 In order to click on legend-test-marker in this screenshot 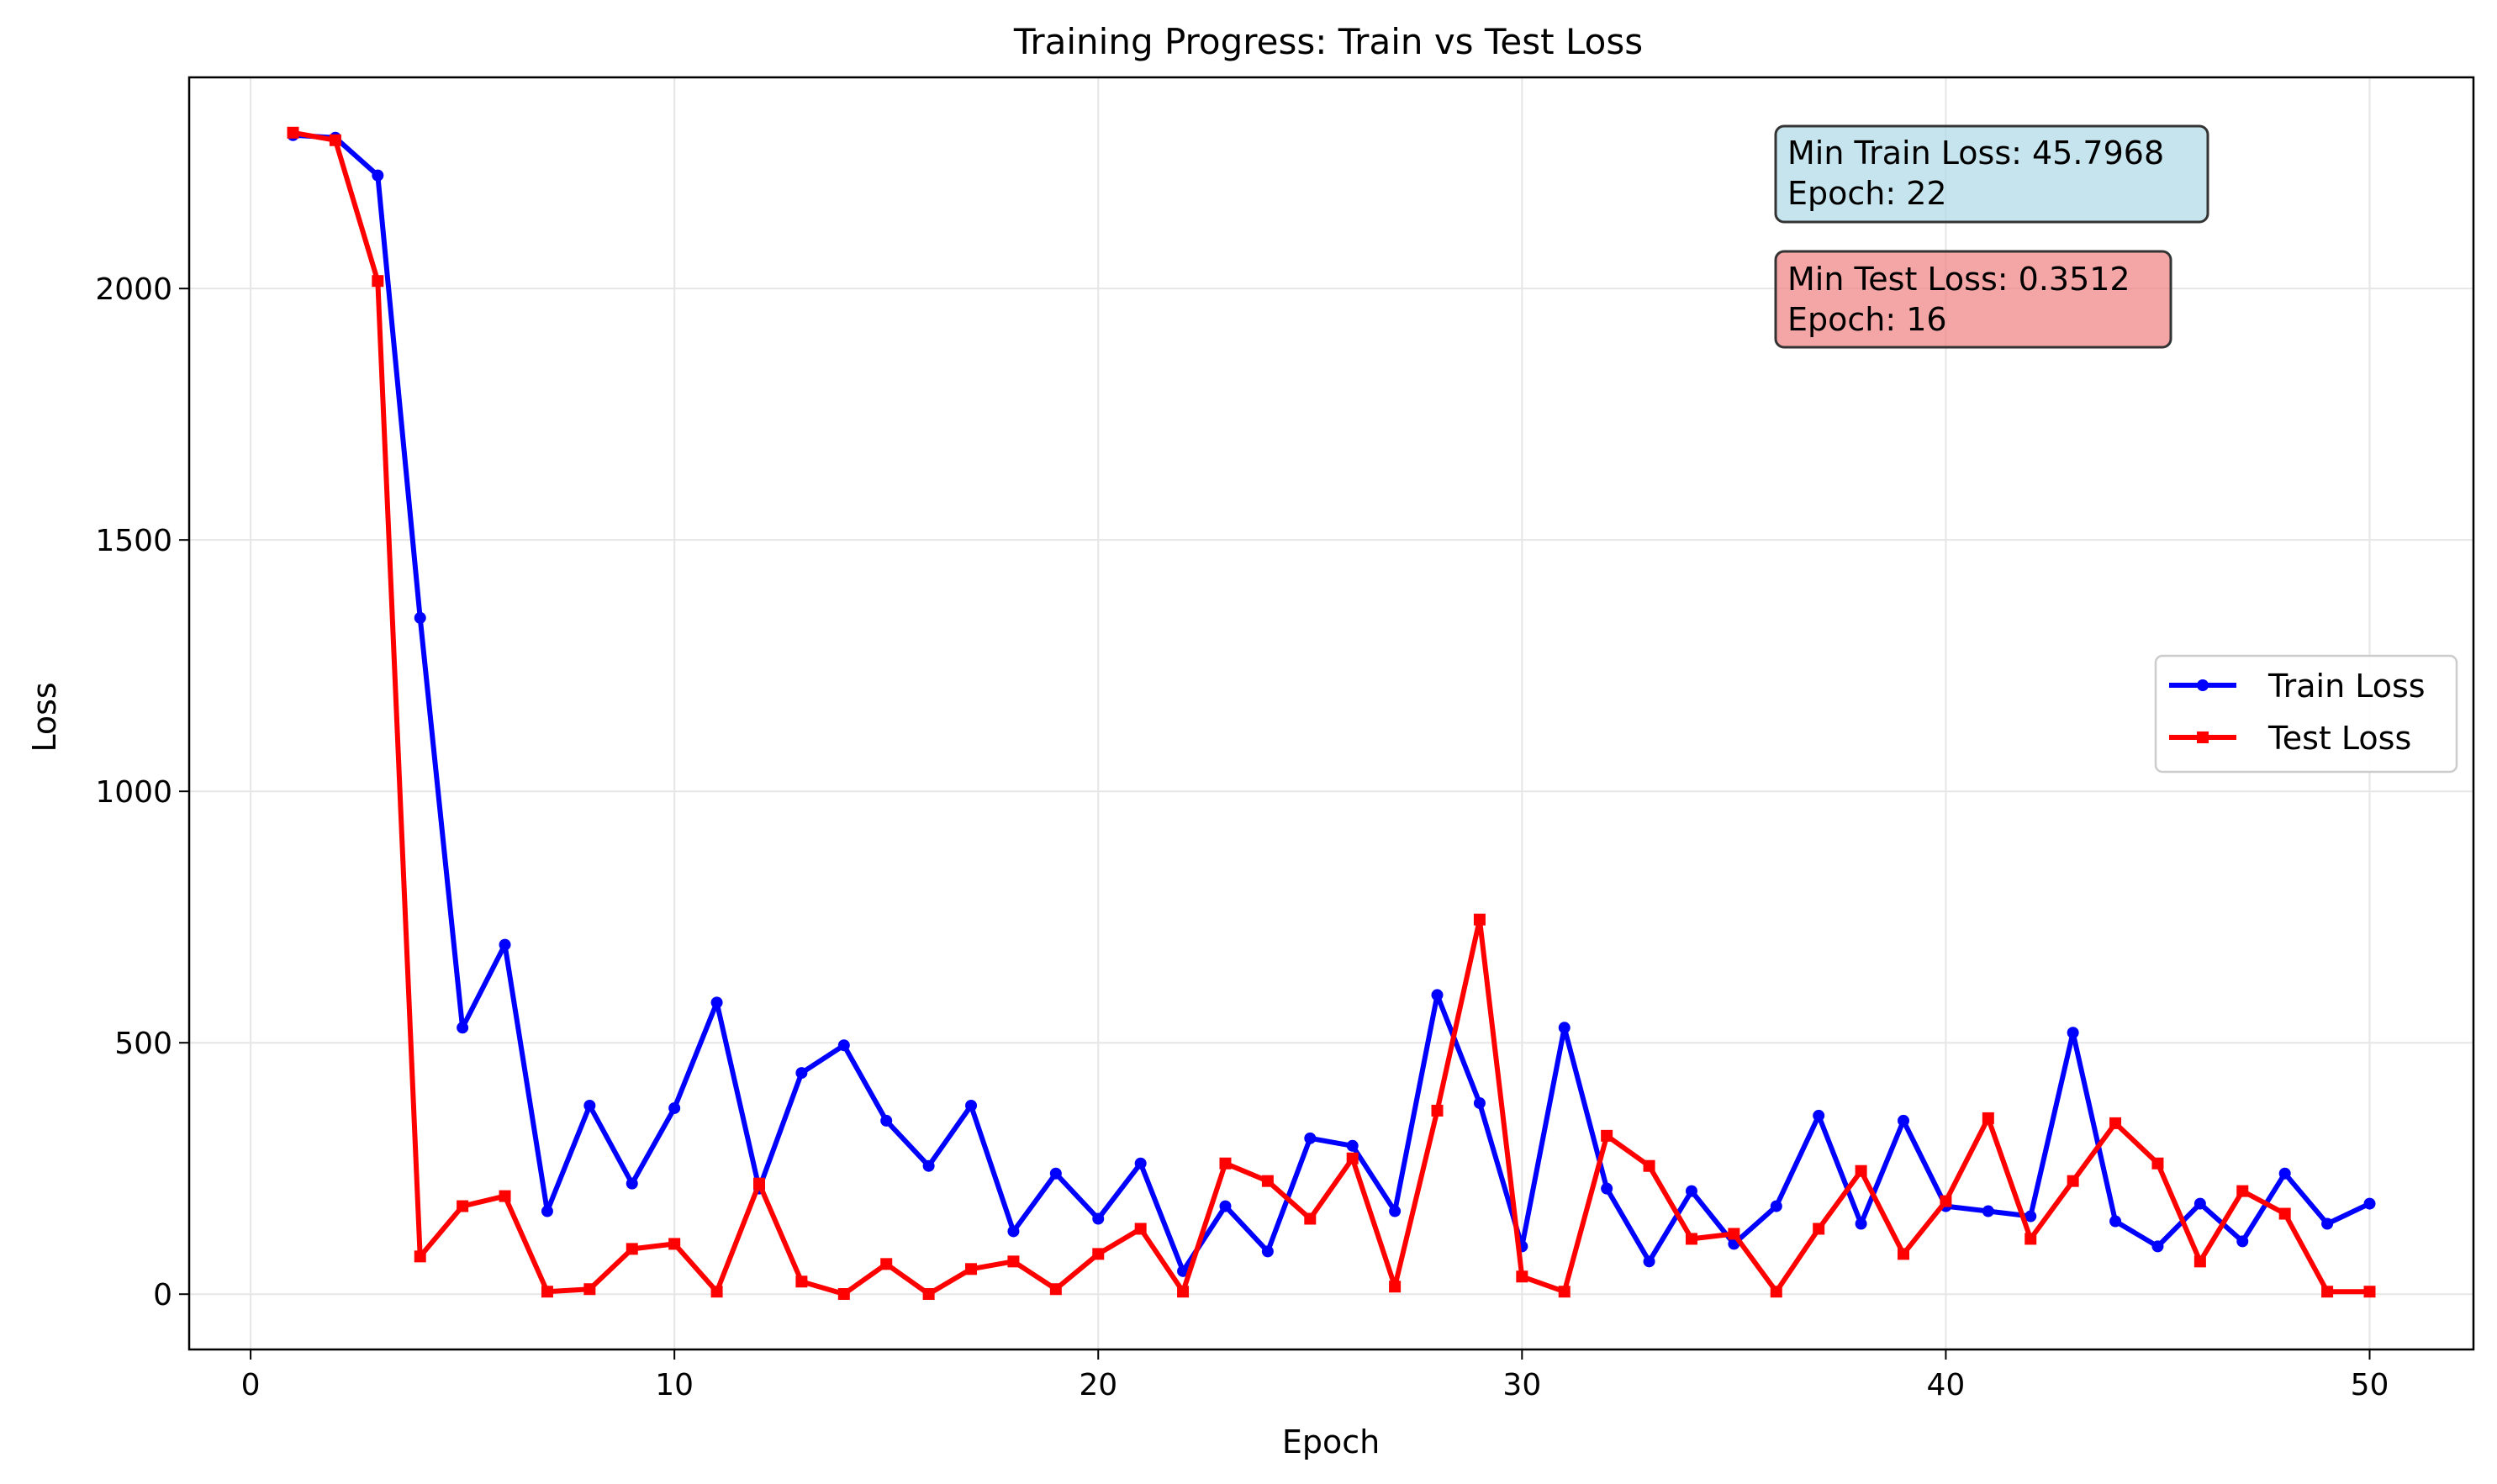, I will do `click(2203, 737)`.